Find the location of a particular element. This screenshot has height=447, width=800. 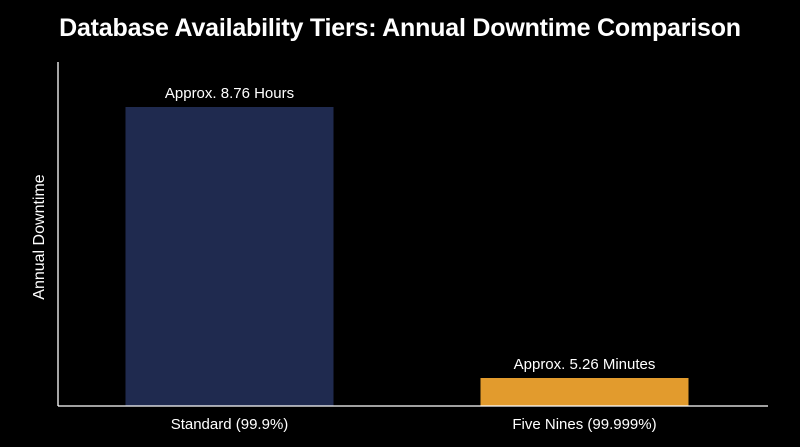

x-tick-label-1: Five Nines (99.999%) is located at coordinates (584, 424).